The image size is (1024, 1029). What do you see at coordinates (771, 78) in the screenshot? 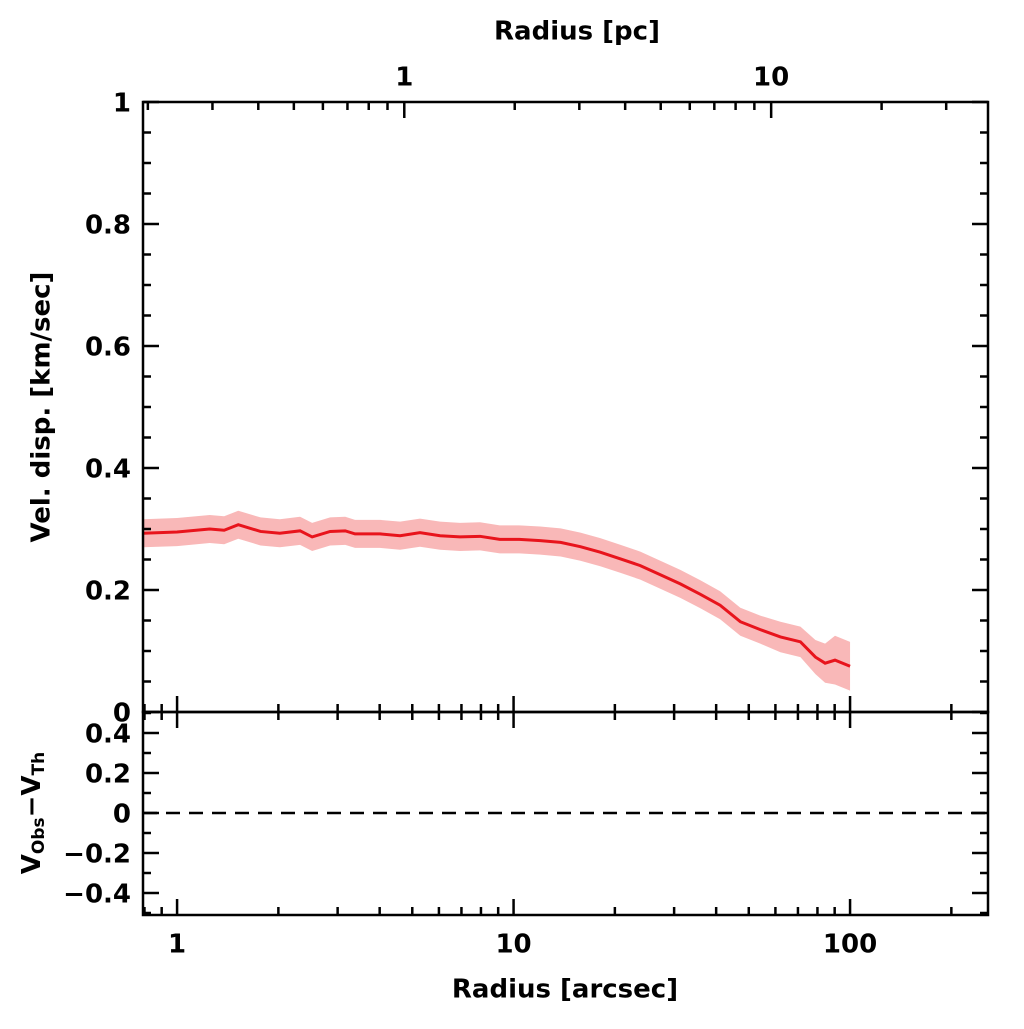
I see `x2-tick-label: 10` at bounding box center [771, 78].